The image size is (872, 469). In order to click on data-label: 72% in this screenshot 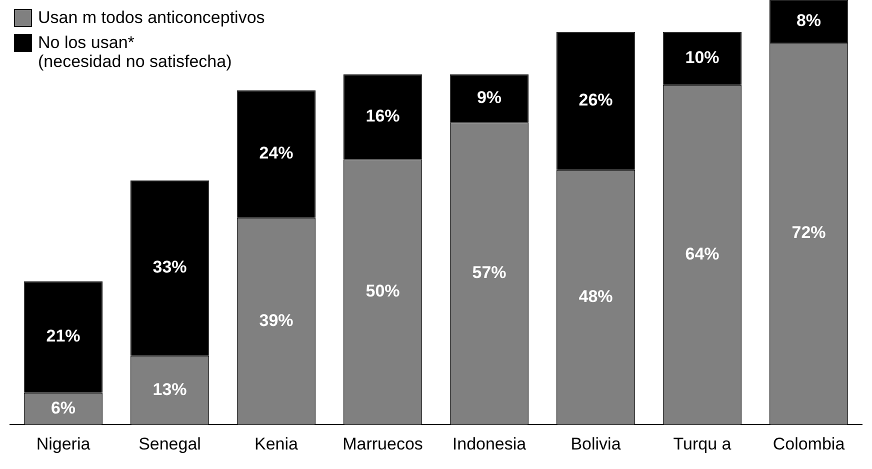, I will do `click(809, 232)`.